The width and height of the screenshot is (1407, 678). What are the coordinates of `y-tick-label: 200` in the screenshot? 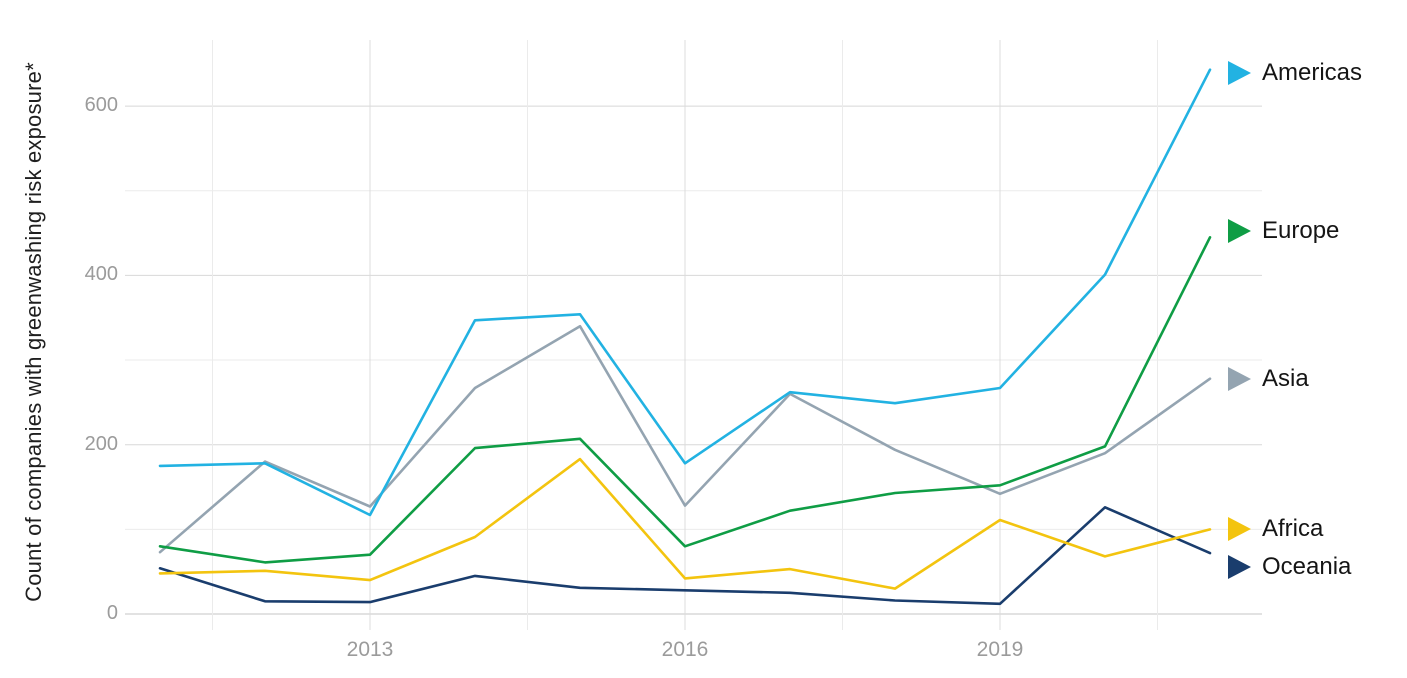 It's located at (101, 443).